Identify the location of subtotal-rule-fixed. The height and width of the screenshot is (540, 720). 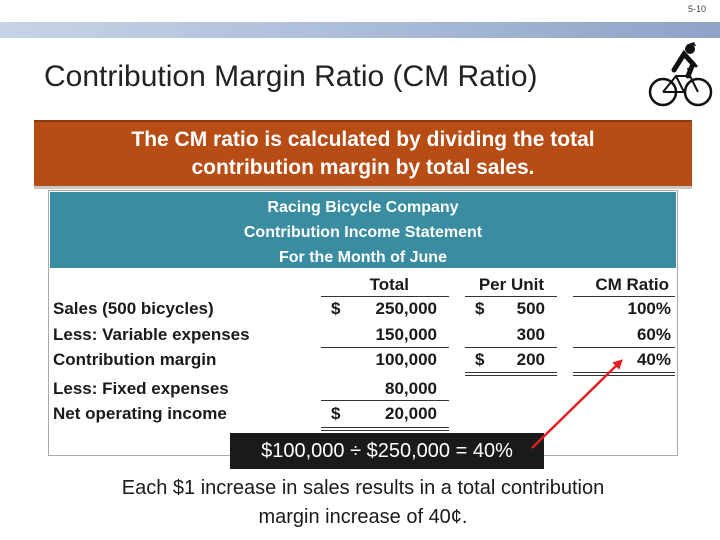
(385, 400).